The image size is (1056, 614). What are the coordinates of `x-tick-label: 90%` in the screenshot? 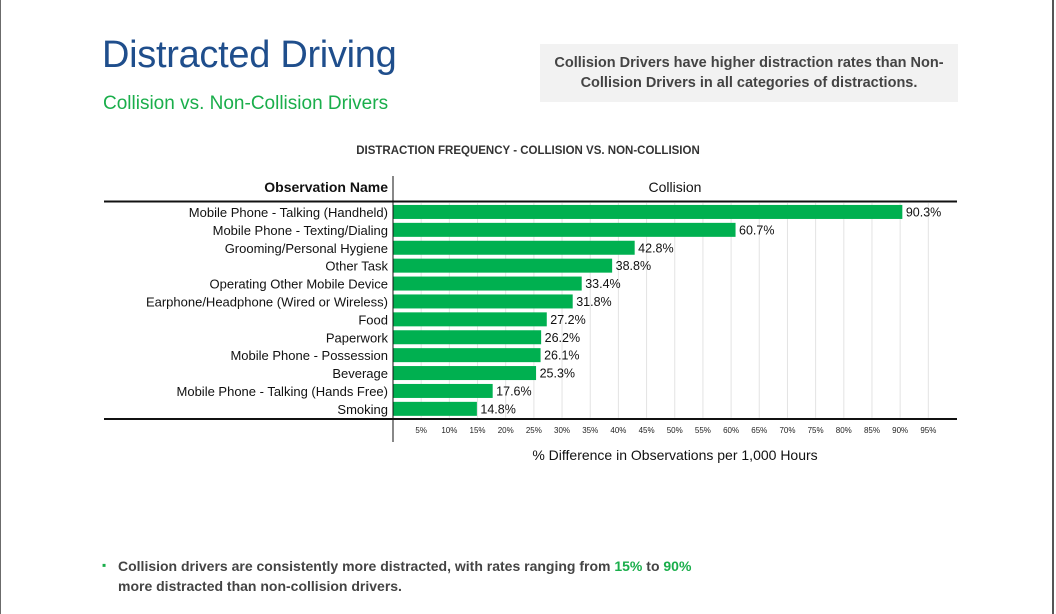 It's located at (900, 430).